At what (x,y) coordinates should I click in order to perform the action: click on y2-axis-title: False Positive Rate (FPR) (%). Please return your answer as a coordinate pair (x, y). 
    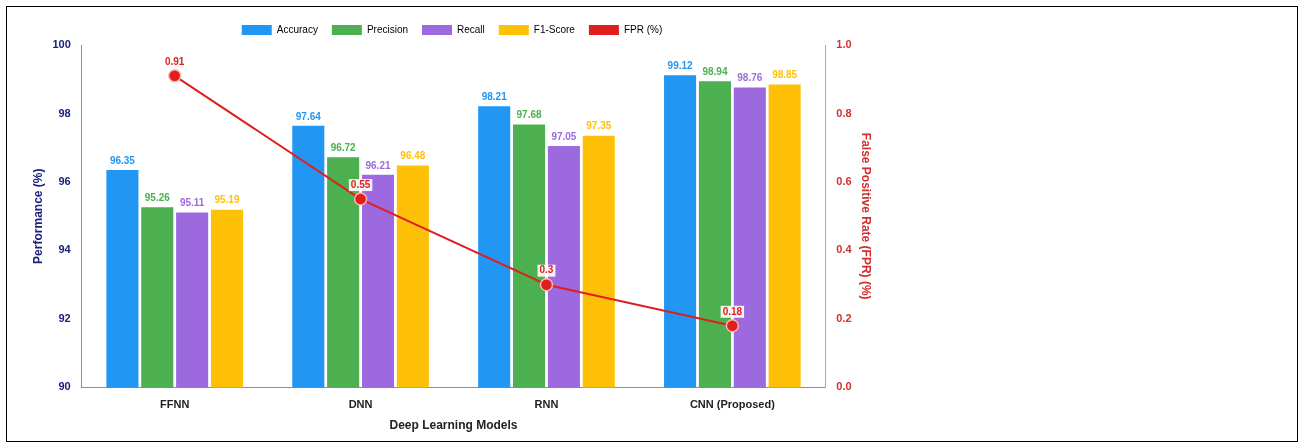
    Looking at the image, I should click on (866, 216).